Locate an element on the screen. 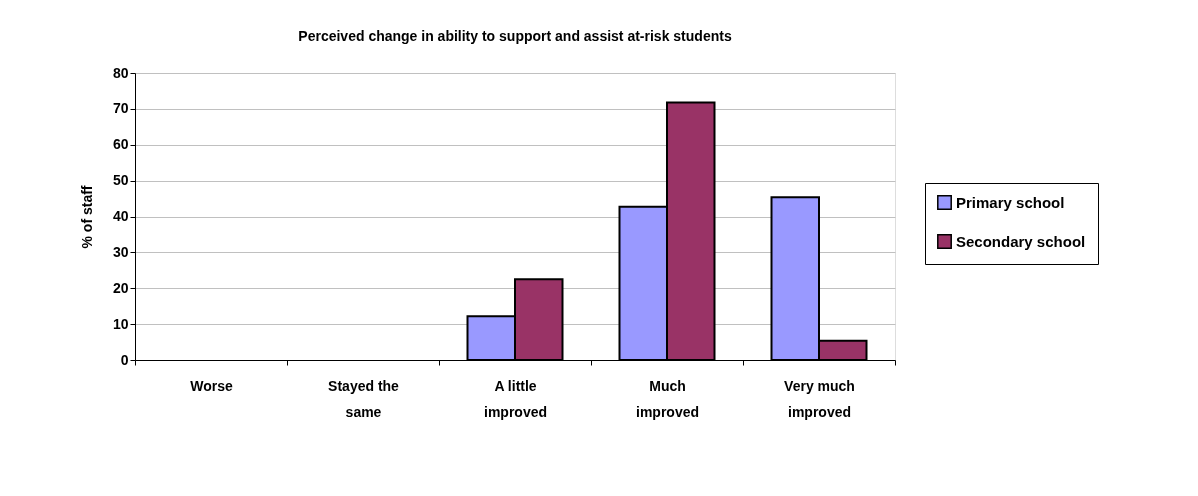  y-tick-label: 40 is located at coordinates (120, 216).